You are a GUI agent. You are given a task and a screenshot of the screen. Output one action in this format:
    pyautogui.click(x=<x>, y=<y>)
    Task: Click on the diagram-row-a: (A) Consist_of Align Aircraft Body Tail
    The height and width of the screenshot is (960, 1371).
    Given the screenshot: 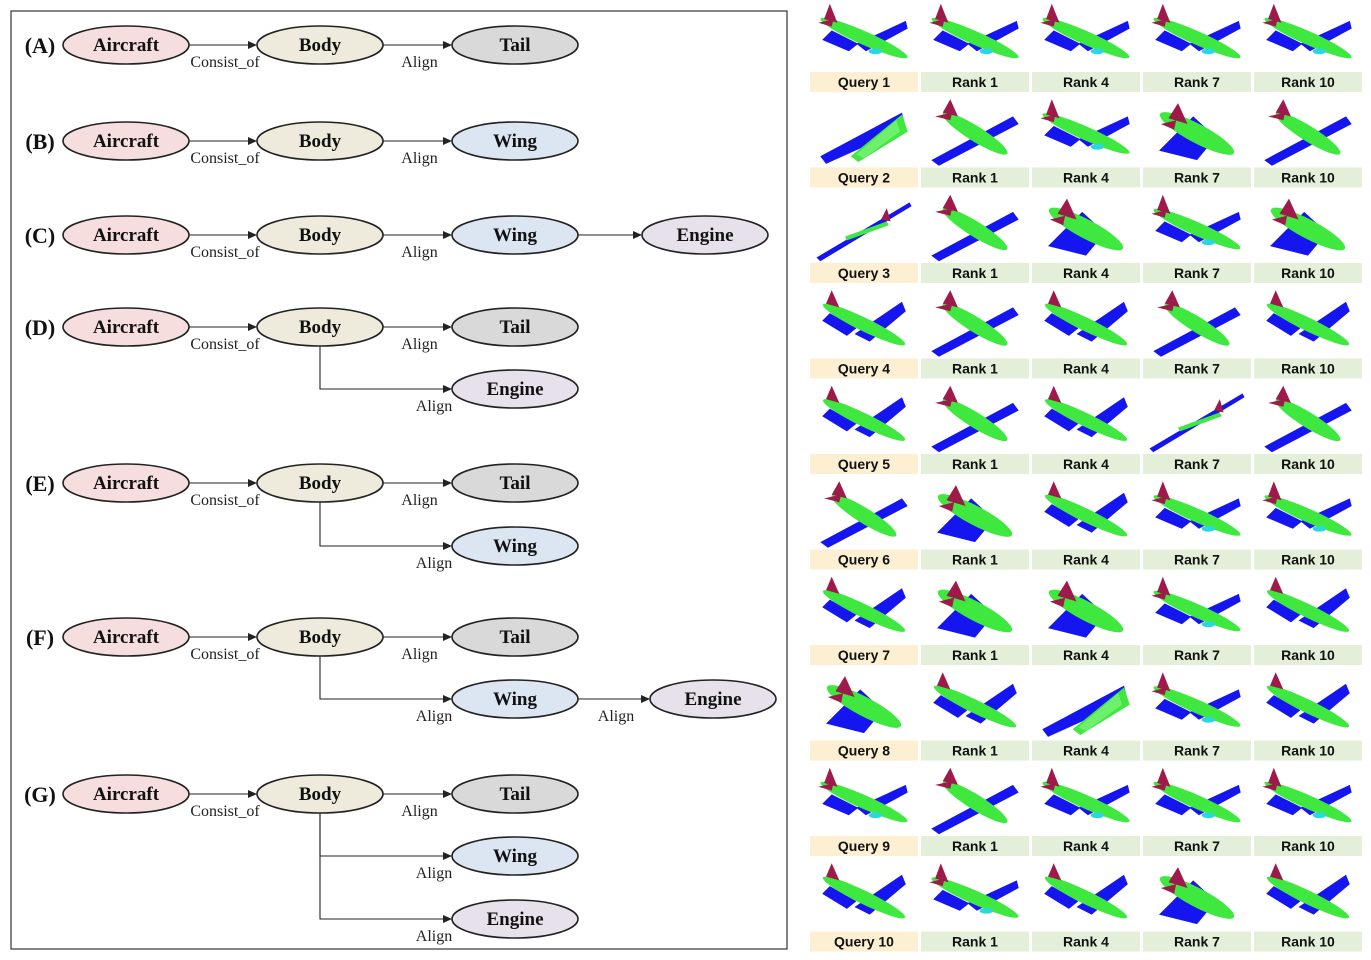 What is the action you would take?
    pyautogui.click(x=302, y=48)
    